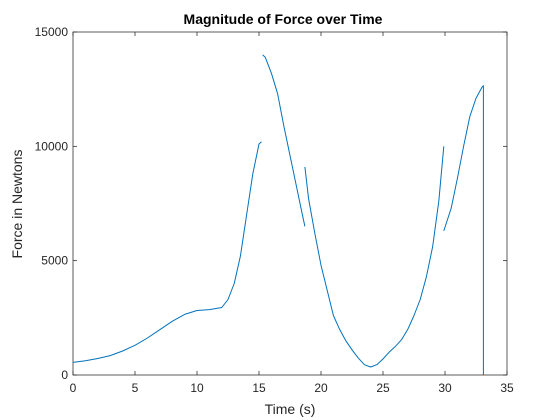  What do you see at coordinates (197, 388) in the screenshot?
I see `x-tick-label: 10` at bounding box center [197, 388].